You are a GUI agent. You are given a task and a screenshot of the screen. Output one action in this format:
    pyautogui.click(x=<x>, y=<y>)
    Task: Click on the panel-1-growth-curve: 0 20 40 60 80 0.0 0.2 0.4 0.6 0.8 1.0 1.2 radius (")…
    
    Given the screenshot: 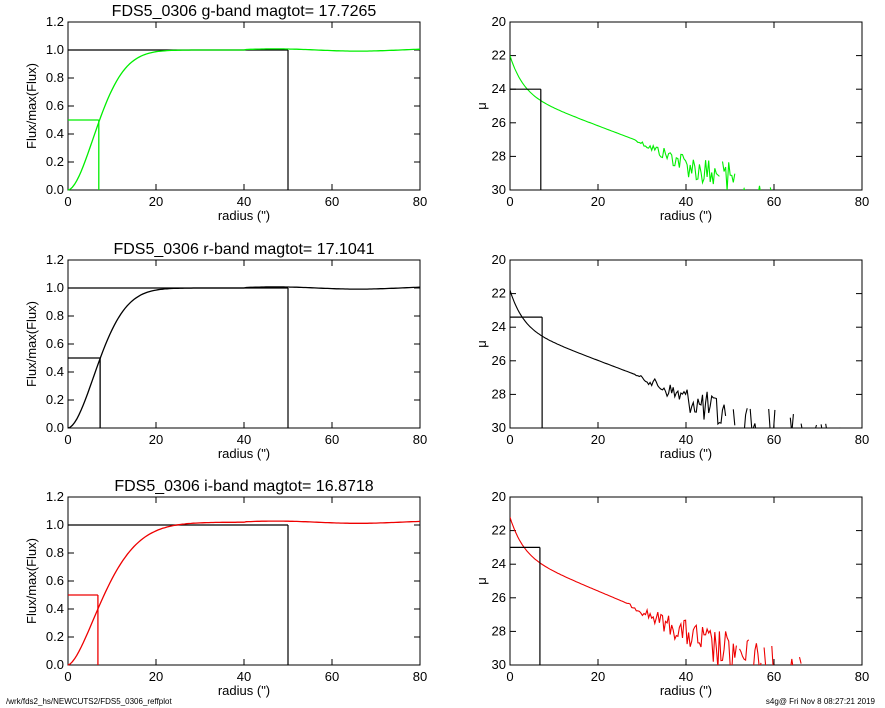 What is the action you would take?
    pyautogui.click(x=225, y=113)
    